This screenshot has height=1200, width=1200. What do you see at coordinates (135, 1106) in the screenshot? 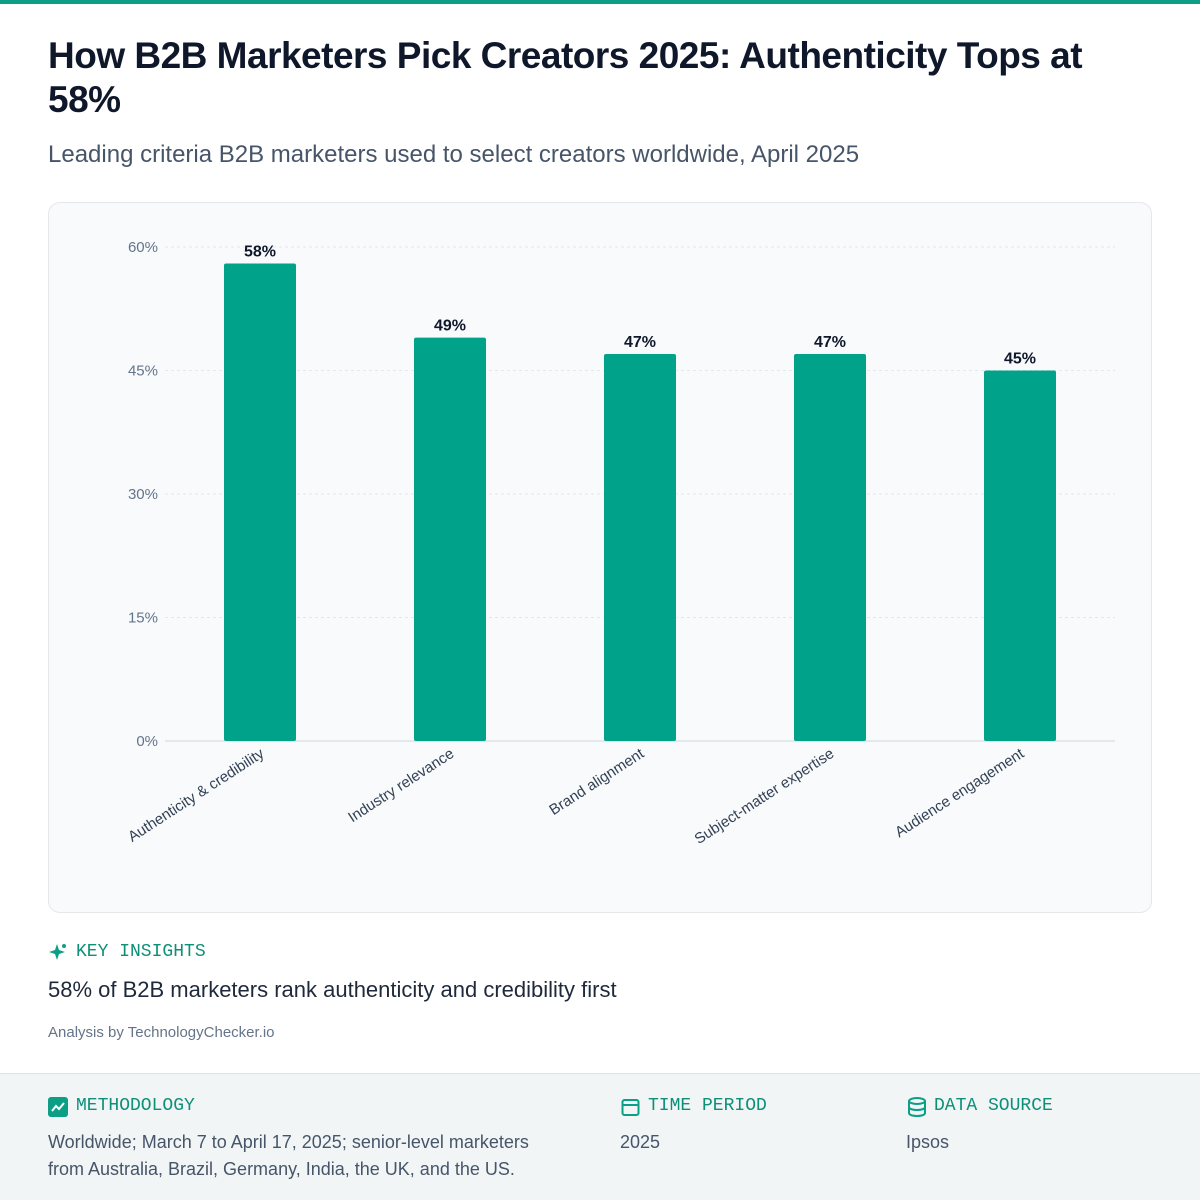
I see `methodology-heading: METHODOLOGY` at bounding box center [135, 1106].